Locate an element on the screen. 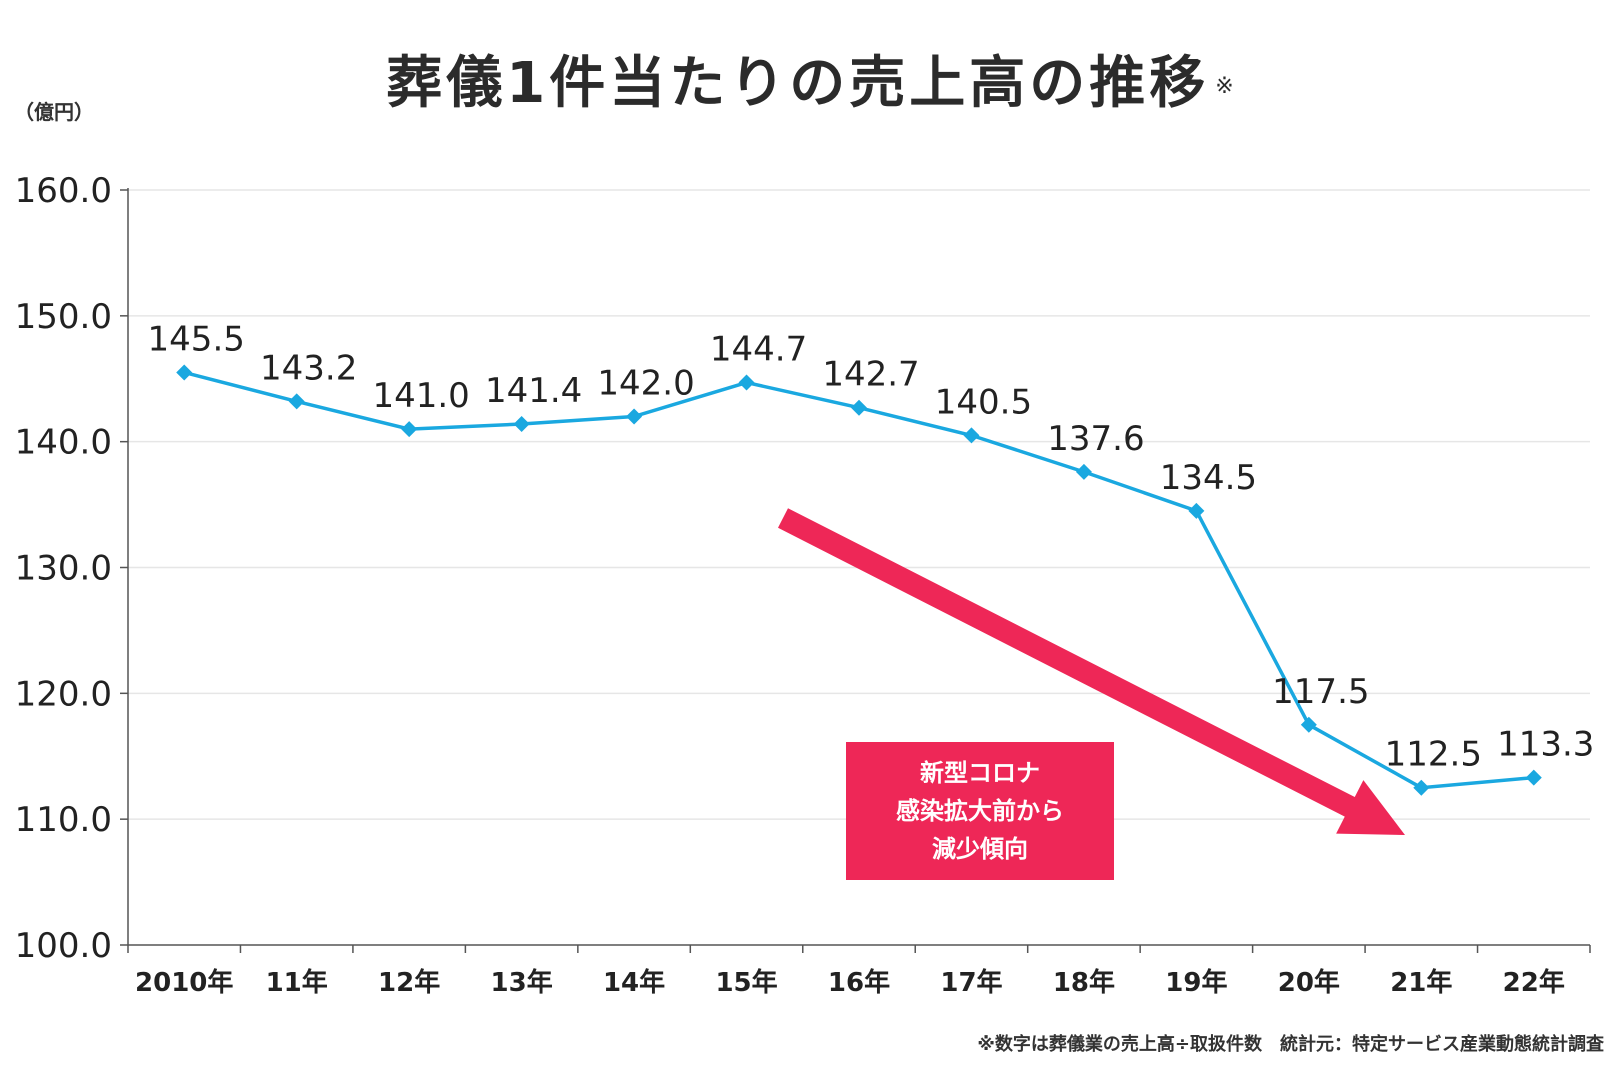 This screenshot has height=1080, width=1620. annotation-line-3: 減少傾向 is located at coordinates (980, 849).